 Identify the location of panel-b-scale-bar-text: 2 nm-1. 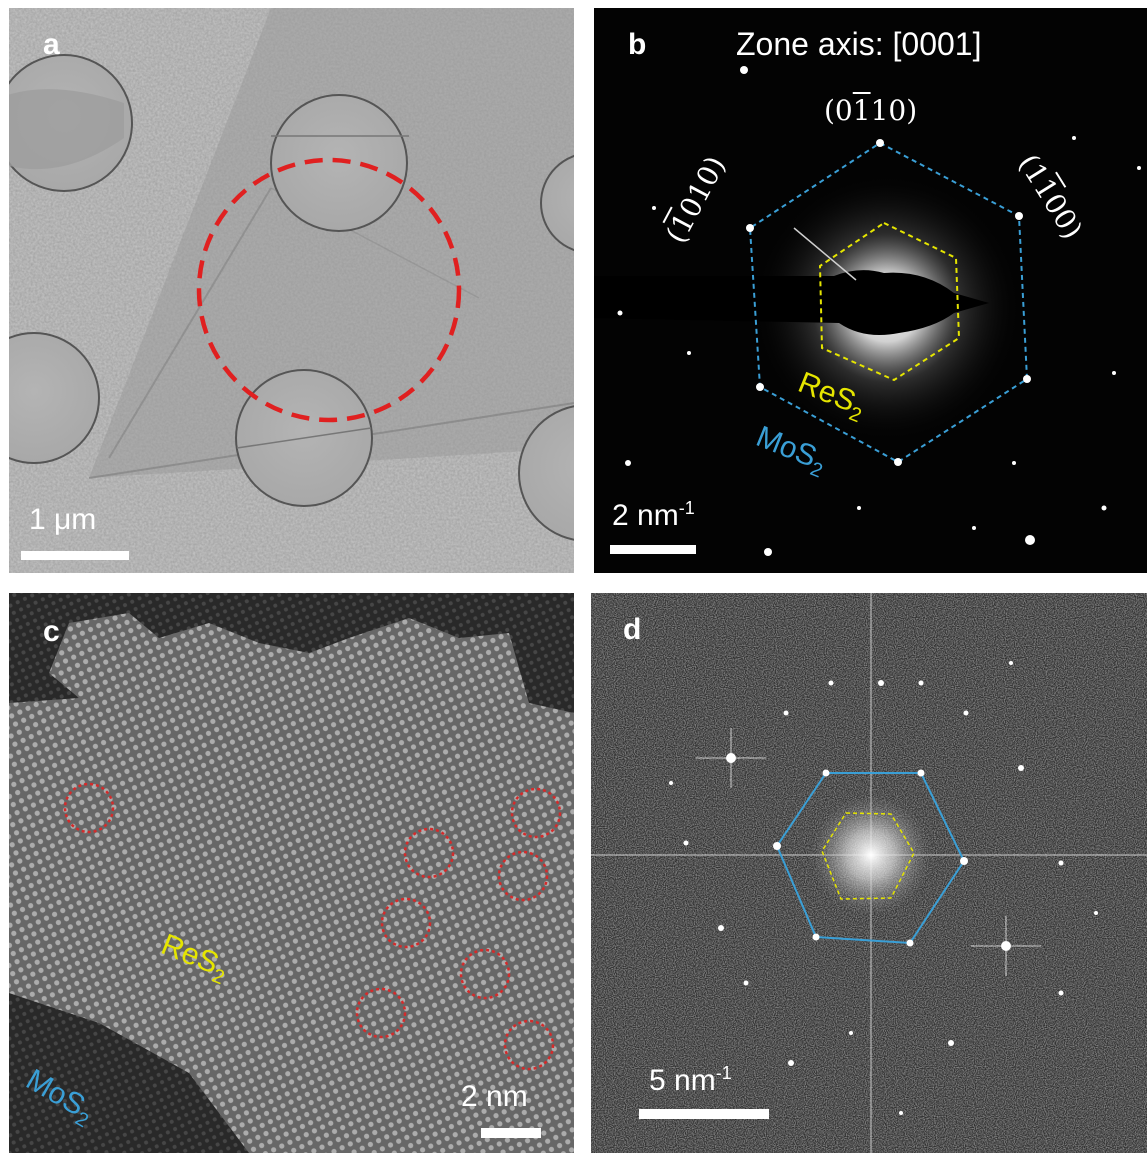
(653, 515).